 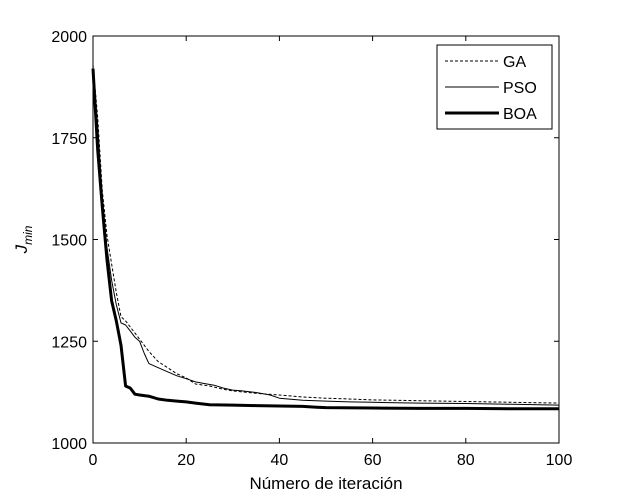 What do you see at coordinates (520, 114) in the screenshot?
I see `legend-label-boa: BOA` at bounding box center [520, 114].